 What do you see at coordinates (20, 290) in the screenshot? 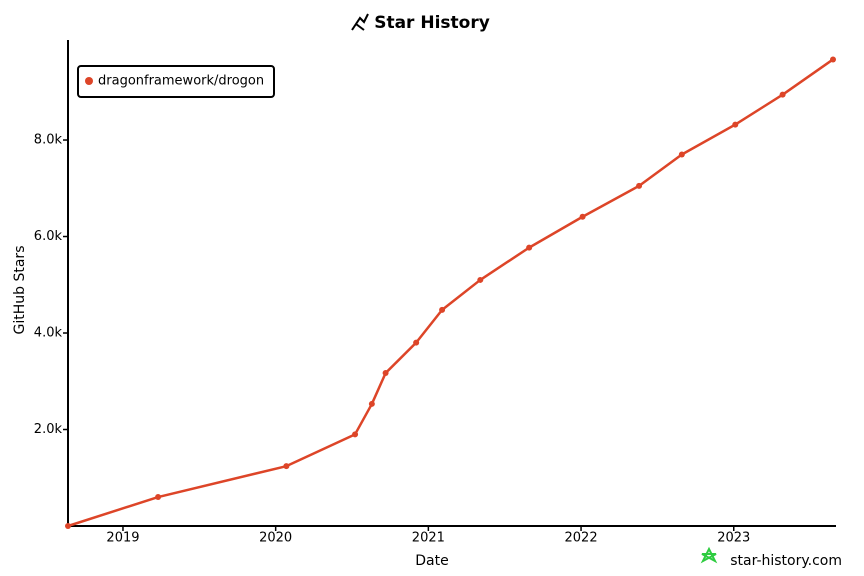
I see `y-axis-label: GitHub Stars` at bounding box center [20, 290].